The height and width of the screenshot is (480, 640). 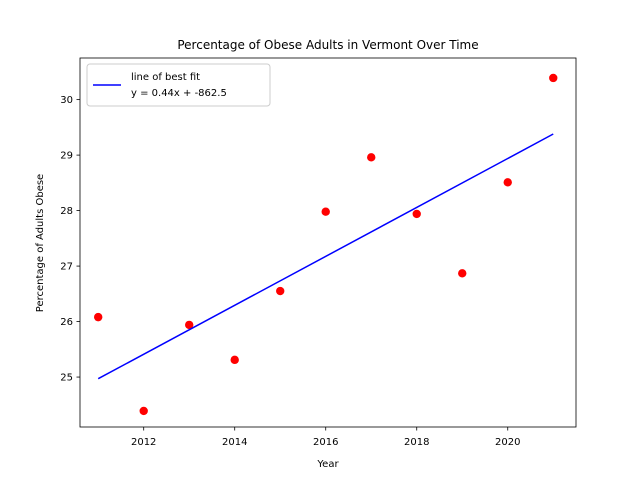 I want to click on y-tick-label: 27, so click(x=66, y=267).